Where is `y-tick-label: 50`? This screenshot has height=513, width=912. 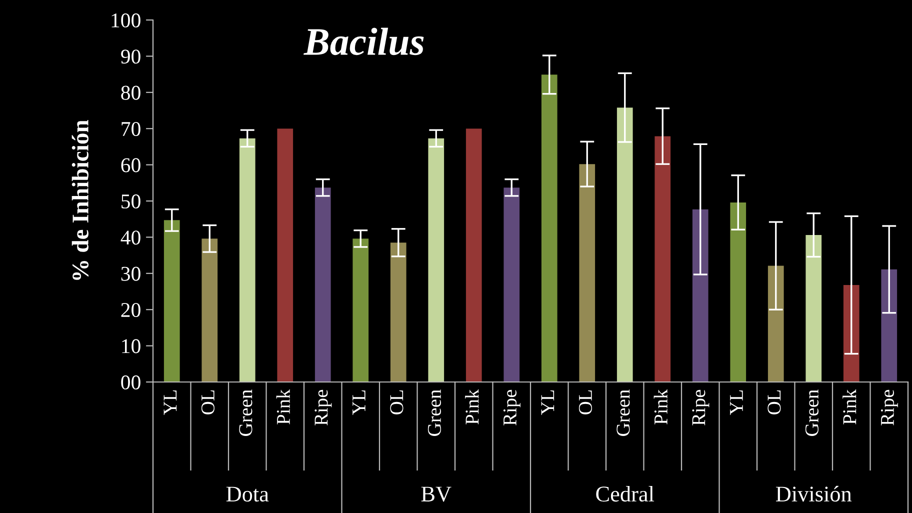 y-tick-label: 50 is located at coordinates (131, 201).